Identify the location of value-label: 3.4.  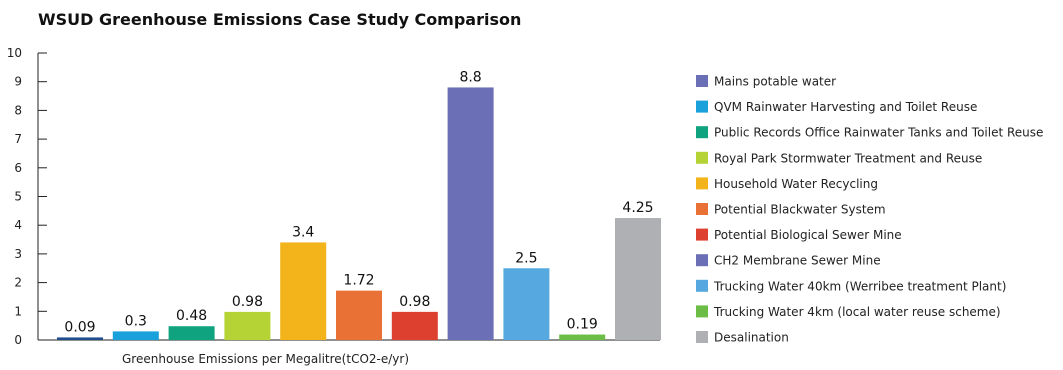
(303, 232).